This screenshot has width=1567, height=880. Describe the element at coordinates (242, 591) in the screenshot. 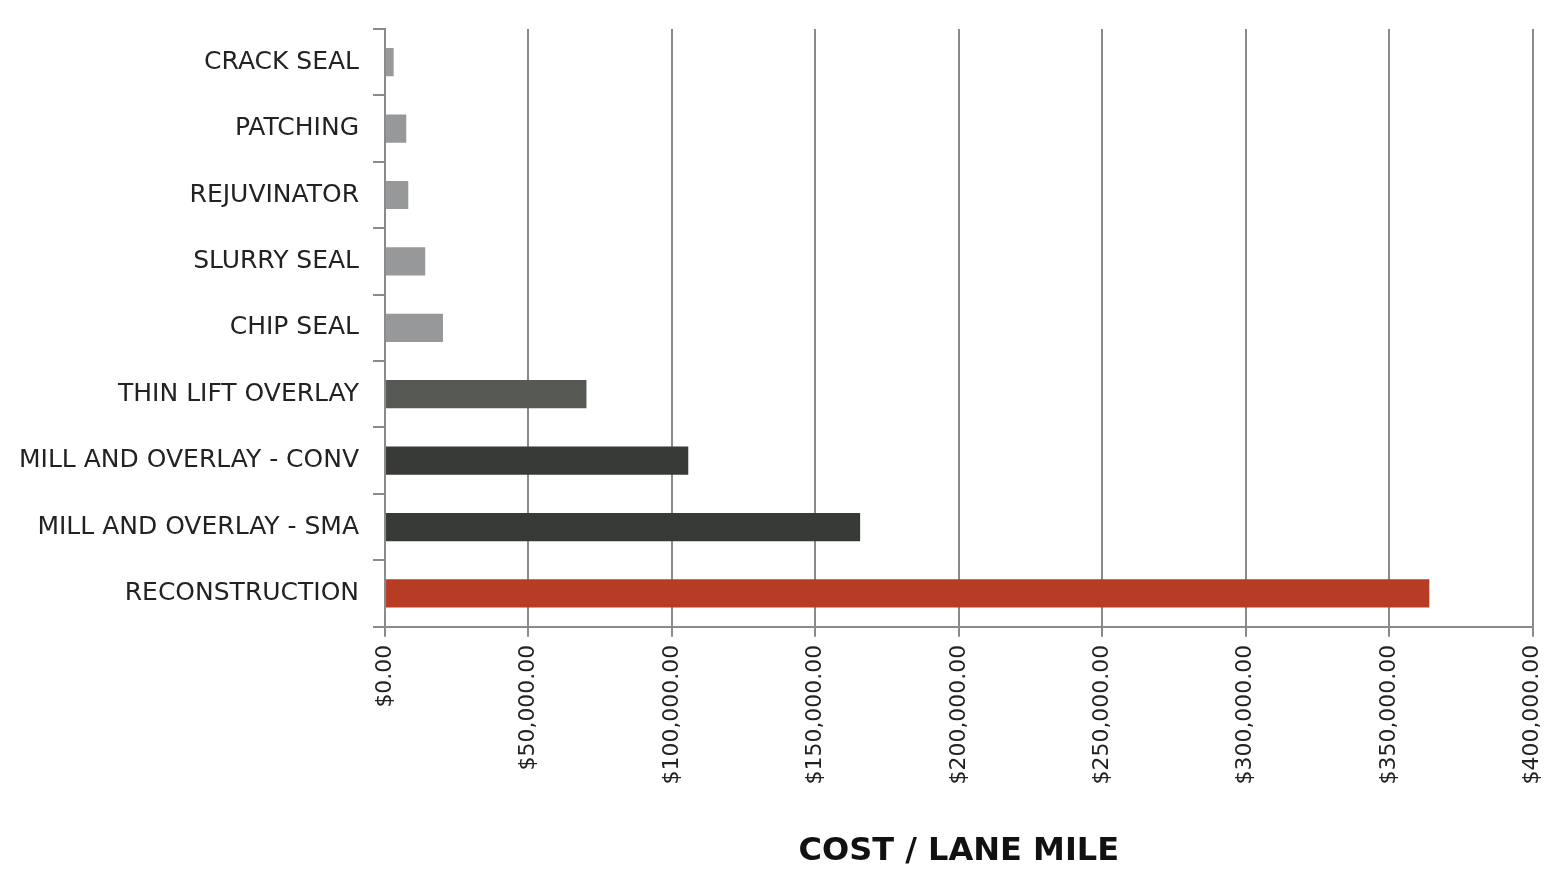

I see `y-tick-label: RECONSTRUCTION` at that location.